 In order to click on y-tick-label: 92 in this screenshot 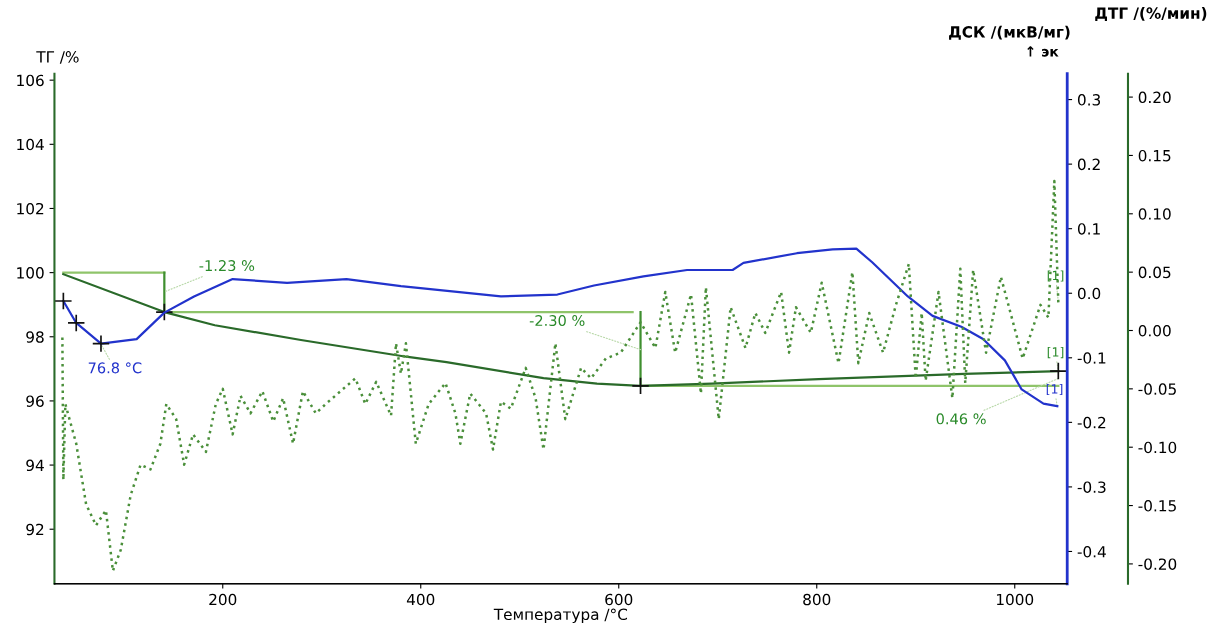, I will do `click(35, 529)`.